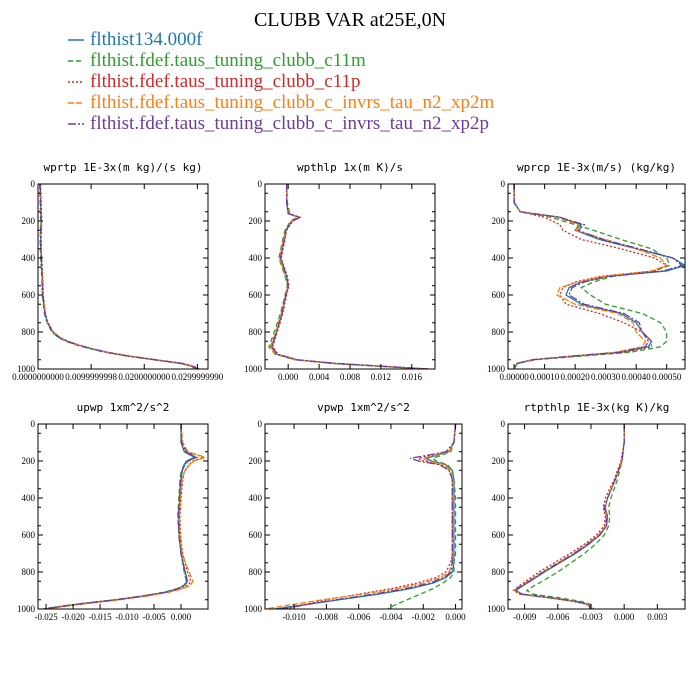 The width and height of the screenshot is (700, 700). I want to click on legend-label: flthist.fdef.taus_tuning_clubb_c11p, so click(225, 81).